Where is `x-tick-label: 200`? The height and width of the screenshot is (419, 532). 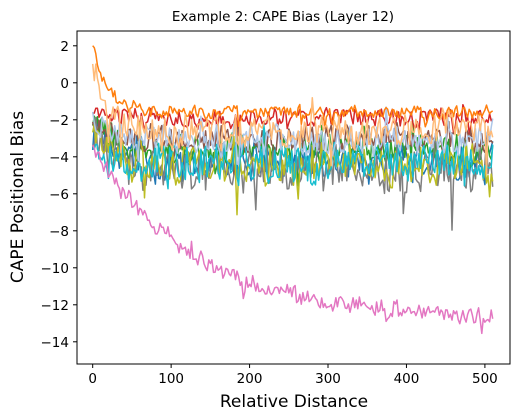
x-tick-label: 200 is located at coordinates (250, 379).